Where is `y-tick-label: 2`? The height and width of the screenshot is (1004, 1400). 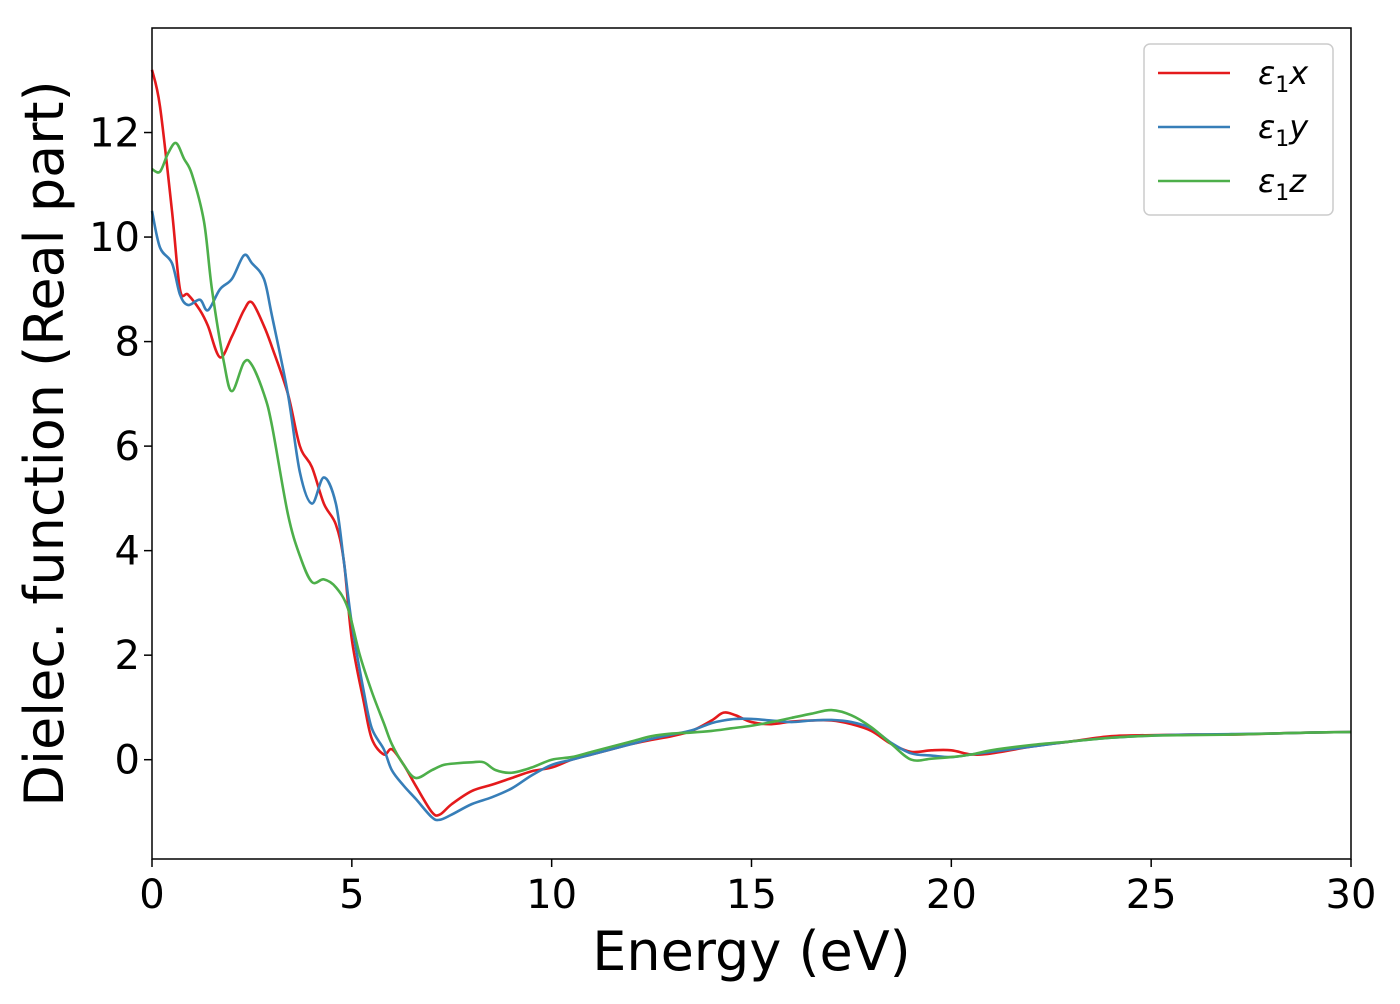
y-tick-label: 2 is located at coordinates (127, 656).